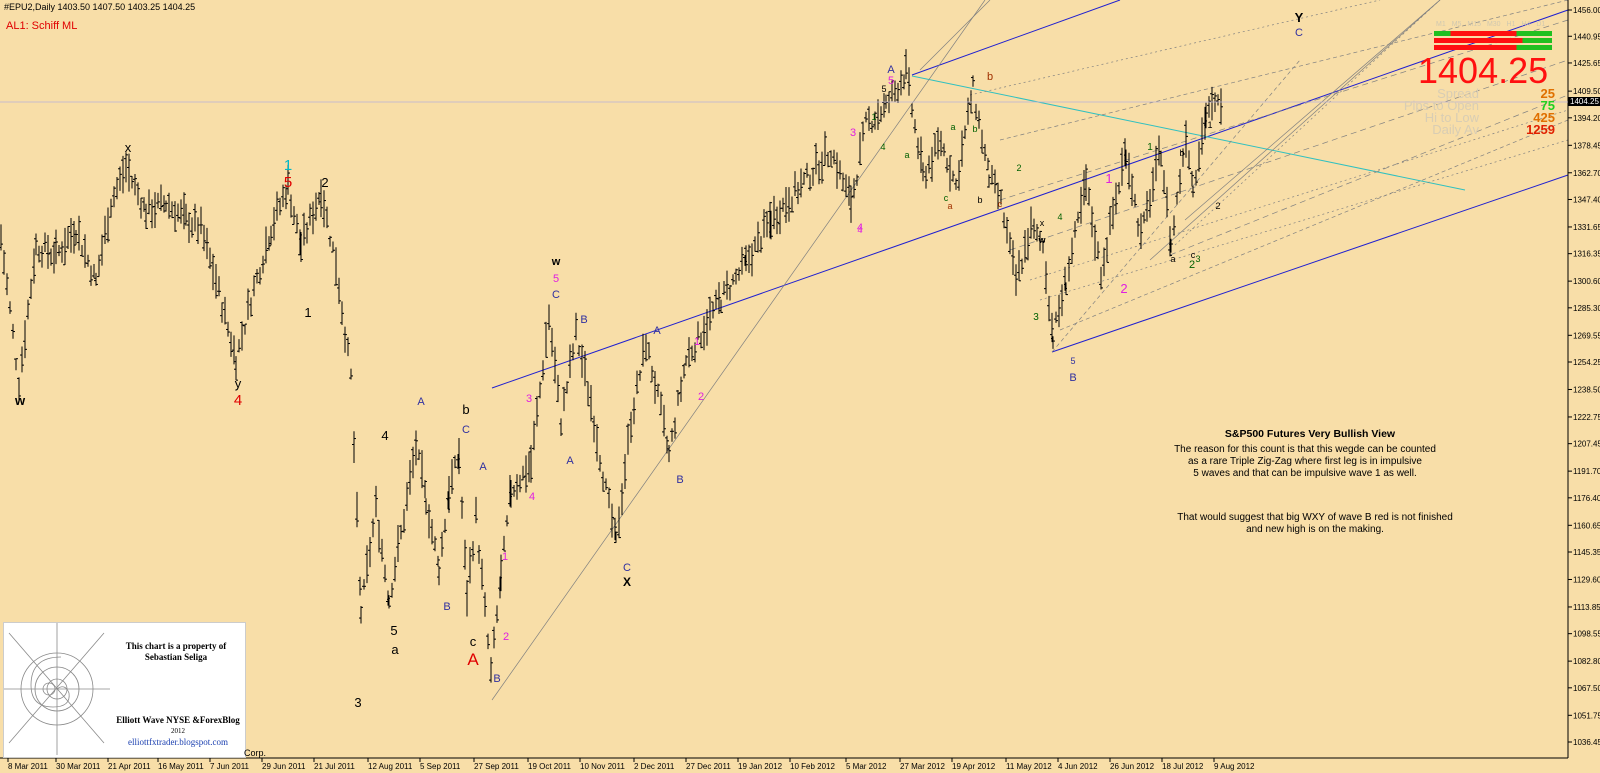  Describe the element at coordinates (1586, 10) in the screenshot. I see `y-tick-label: 1456.00` at that location.